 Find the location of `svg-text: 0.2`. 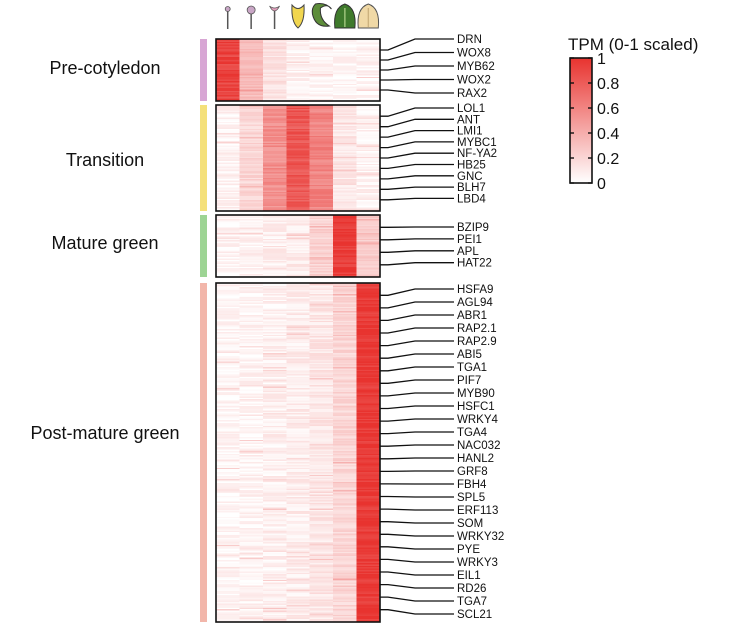

svg-text: 0.2 is located at coordinates (608, 159).